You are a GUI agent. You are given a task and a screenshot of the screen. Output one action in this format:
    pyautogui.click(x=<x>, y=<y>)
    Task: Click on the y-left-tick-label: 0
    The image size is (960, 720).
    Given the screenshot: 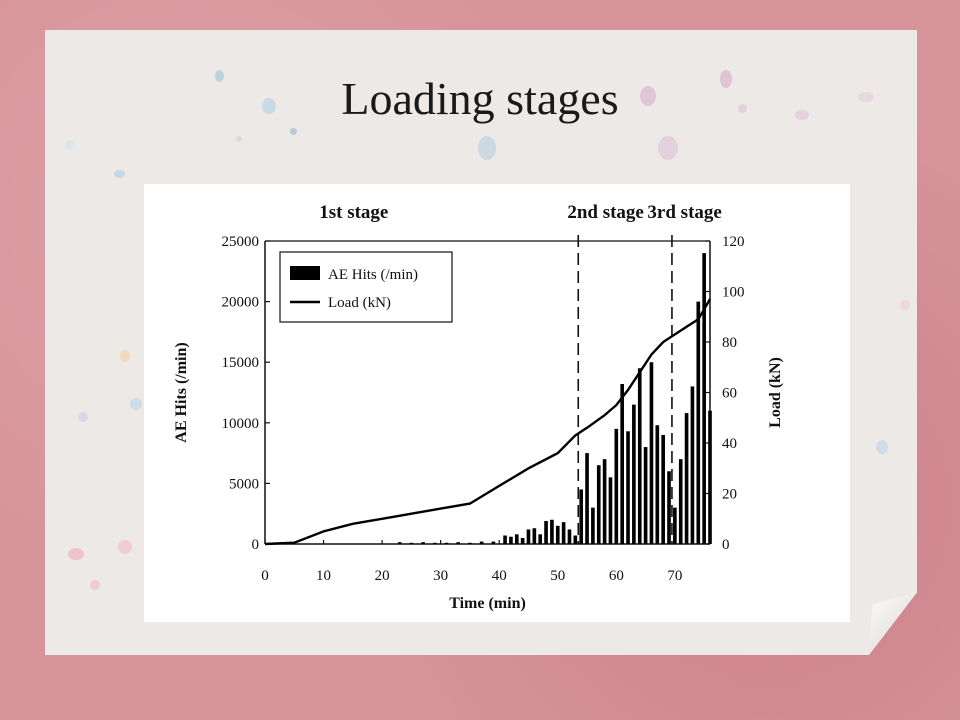 What is the action you would take?
    pyautogui.click(x=256, y=545)
    